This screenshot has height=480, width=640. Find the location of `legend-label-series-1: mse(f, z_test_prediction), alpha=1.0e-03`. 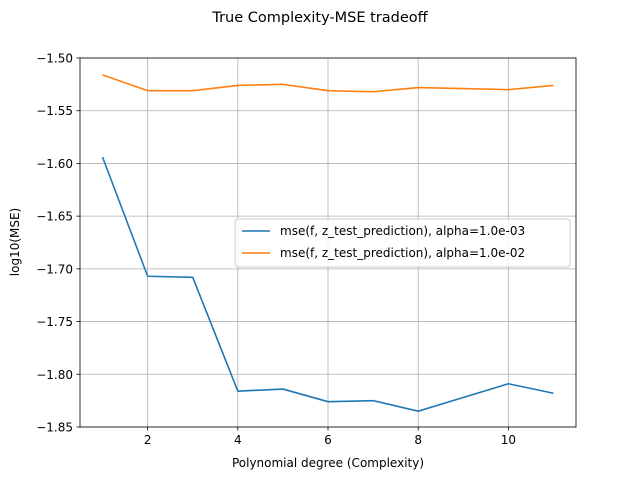

legend-label-series-1: mse(f, z_test_prediction), alpha=1.0e-03 is located at coordinates (402, 231).